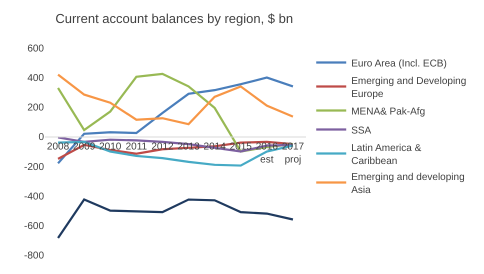 This screenshot has width=484, height=274. I want to click on legend-label: Emerging and developing Asia, so click(408, 184).